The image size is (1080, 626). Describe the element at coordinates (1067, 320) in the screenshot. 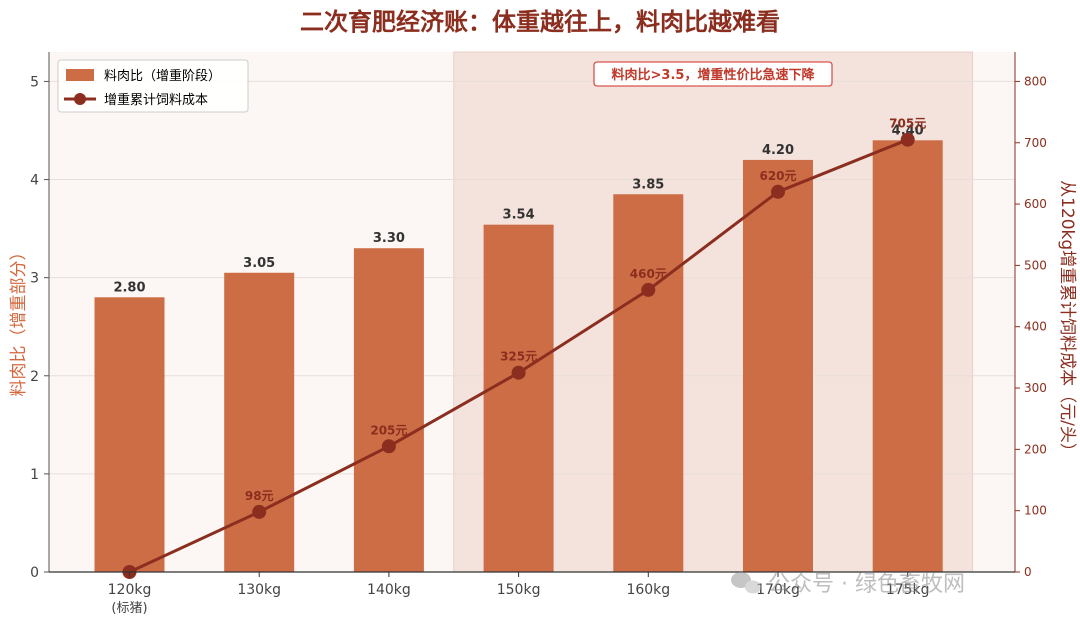

I see `y-axis-right-label: 从120kg增重累计饲料成本（元/头）` at that location.